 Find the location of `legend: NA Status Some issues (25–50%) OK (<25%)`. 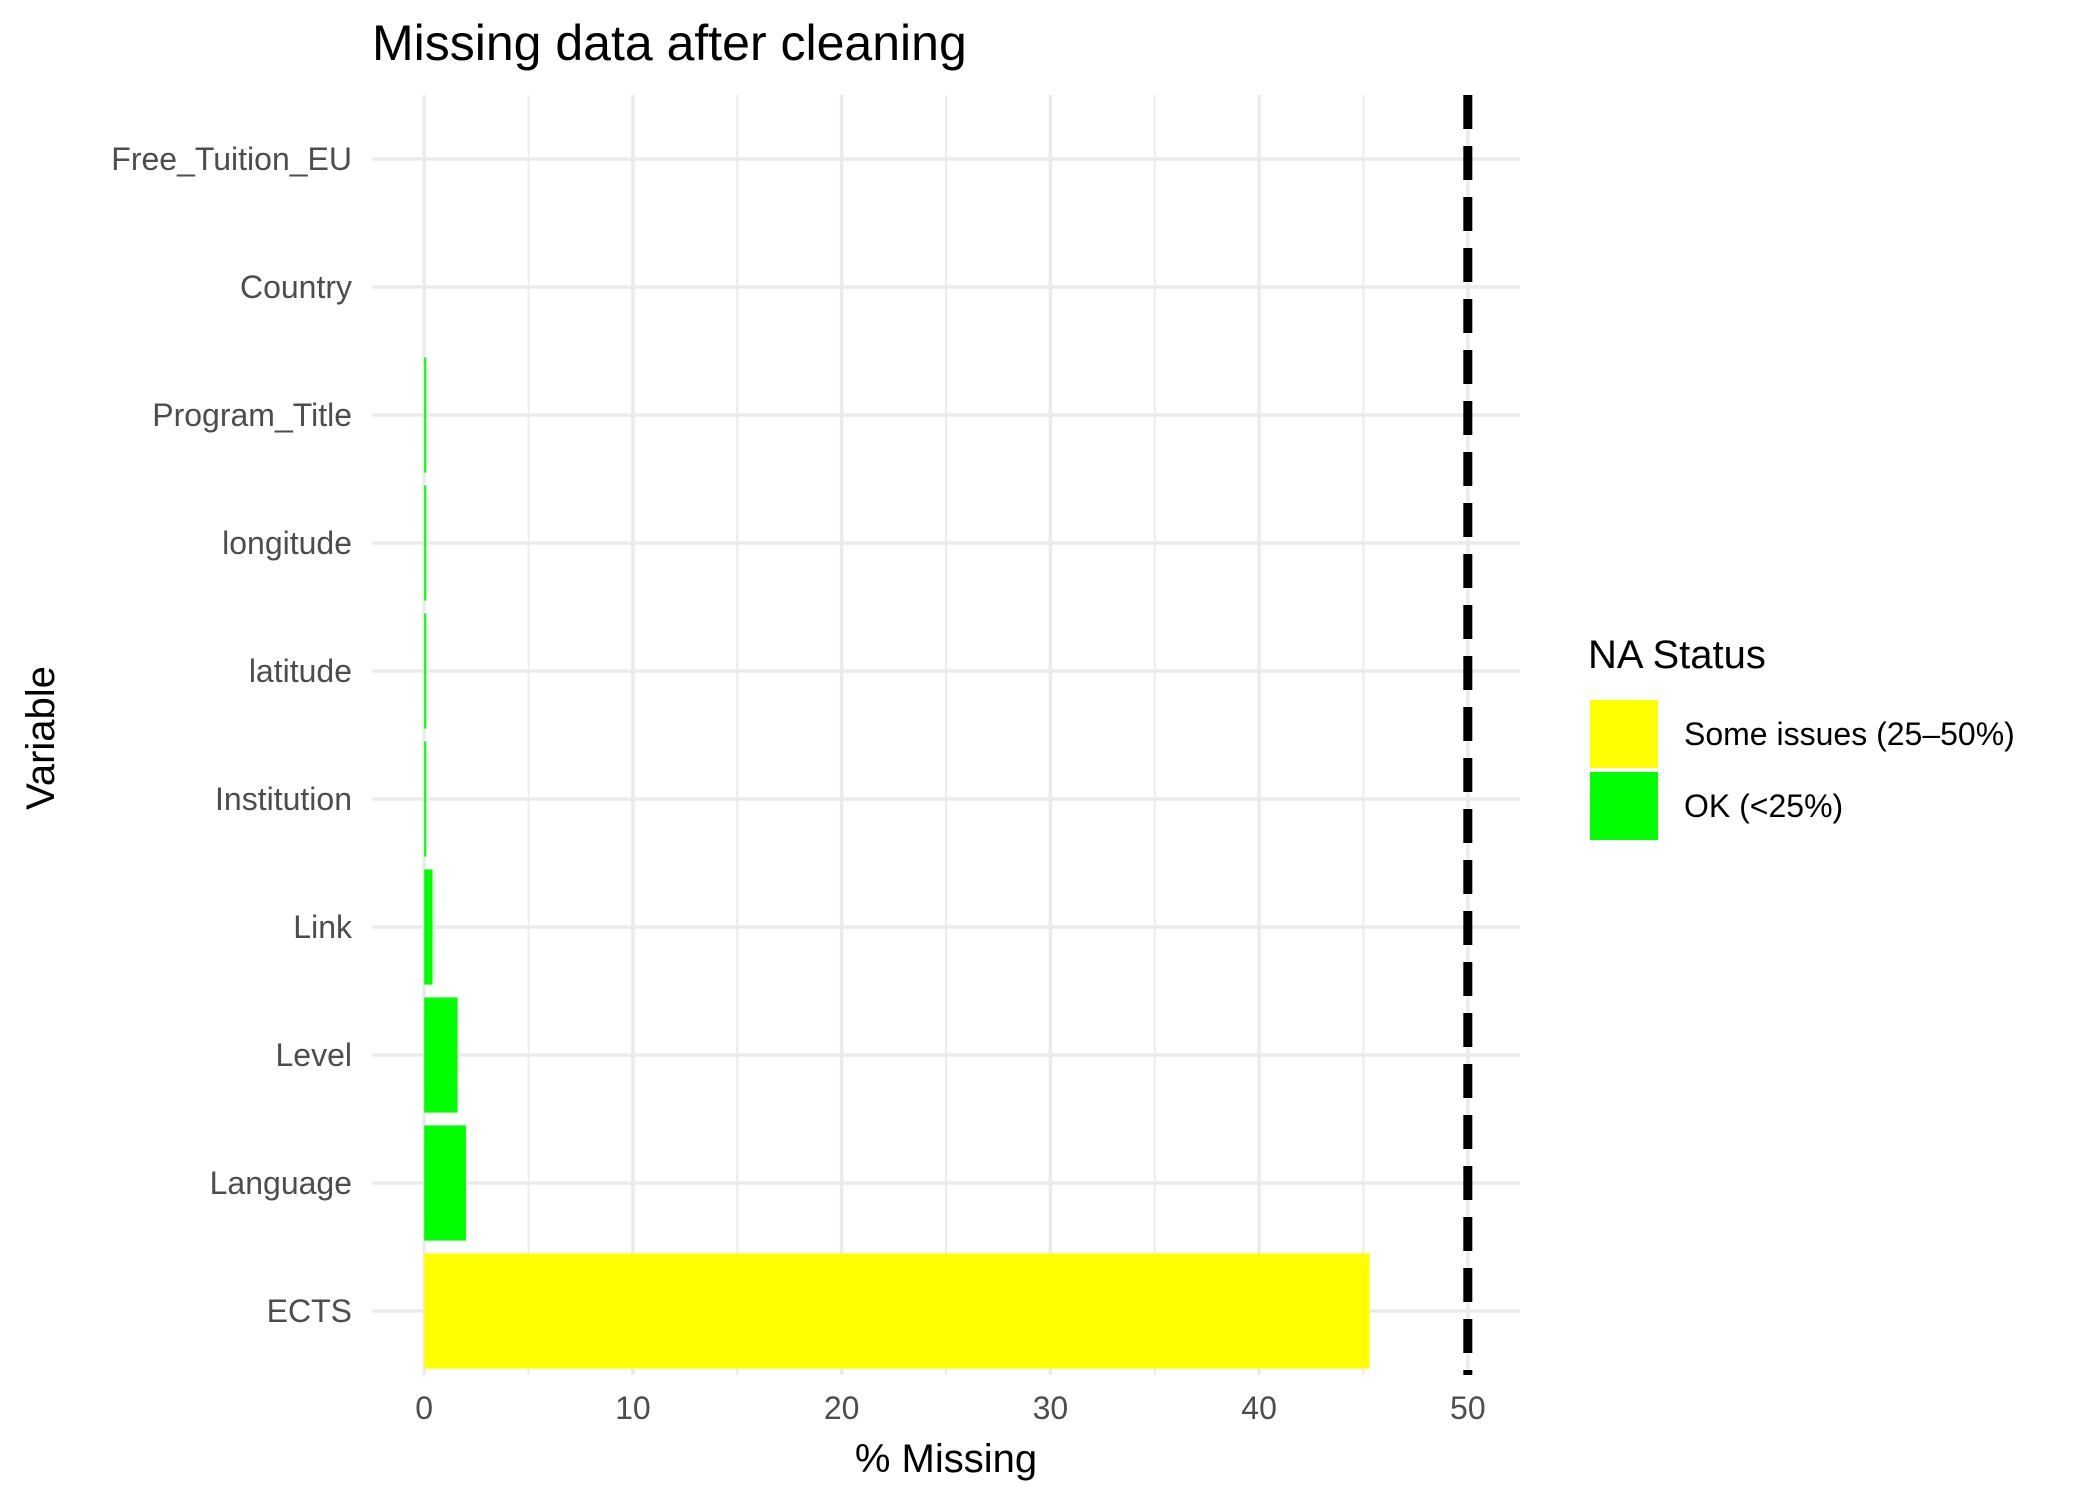

legend: NA Status Some issues (25–50%) OK (<25%) is located at coordinates (1801, 736).